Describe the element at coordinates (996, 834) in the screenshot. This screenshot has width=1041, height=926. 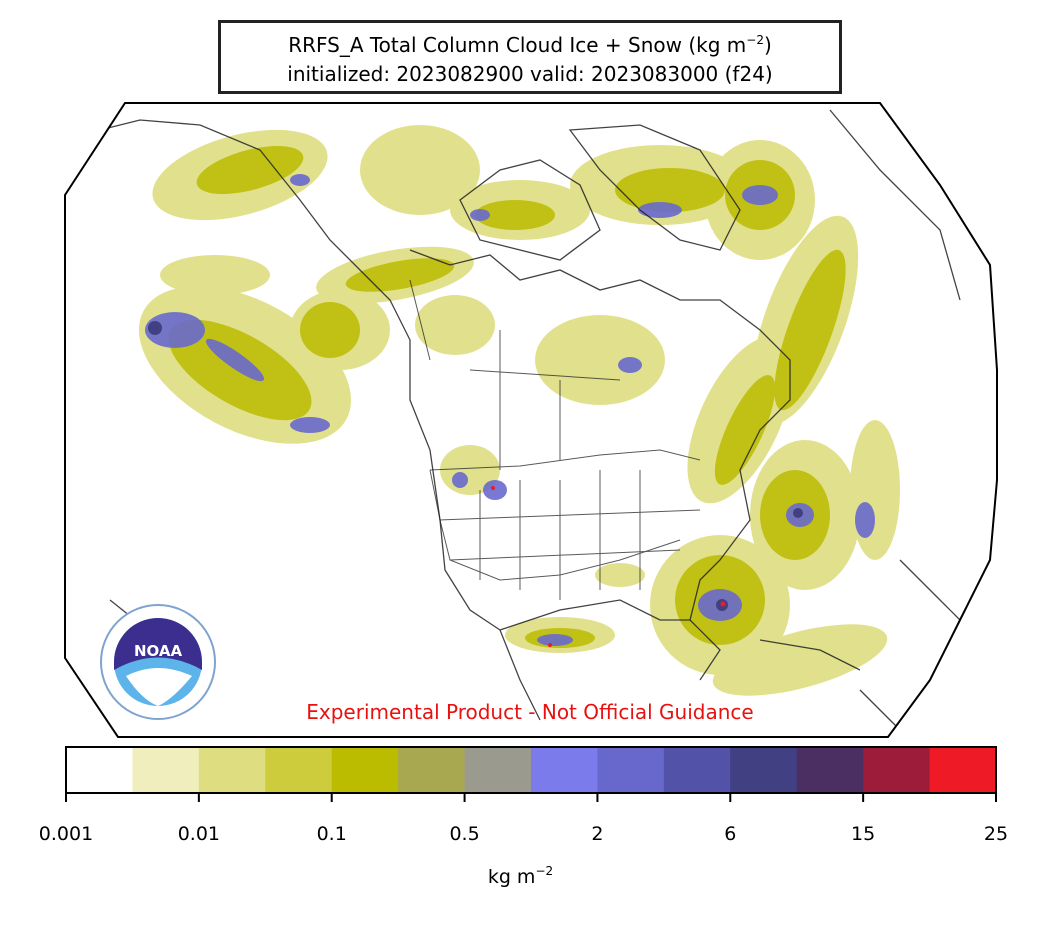
I see `colorbar-tick-label: 25` at that location.